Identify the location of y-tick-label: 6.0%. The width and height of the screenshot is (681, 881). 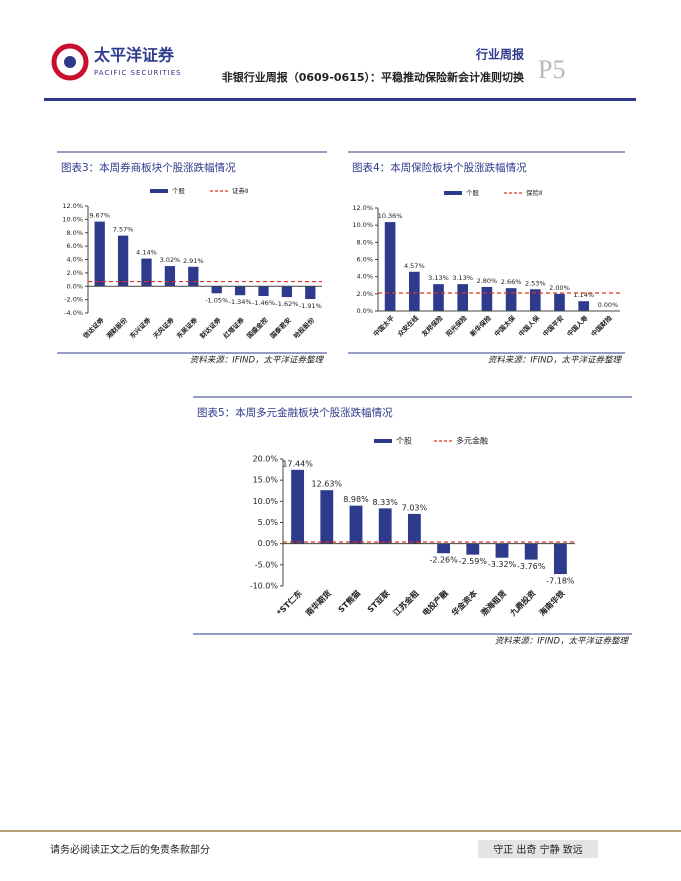
(74, 246).